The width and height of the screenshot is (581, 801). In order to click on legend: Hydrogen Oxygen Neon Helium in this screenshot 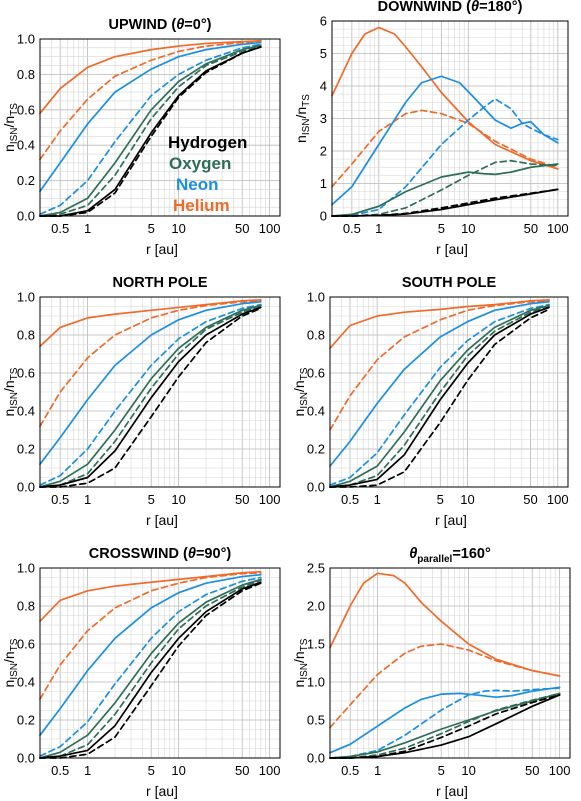, I will do `click(207, 174)`.